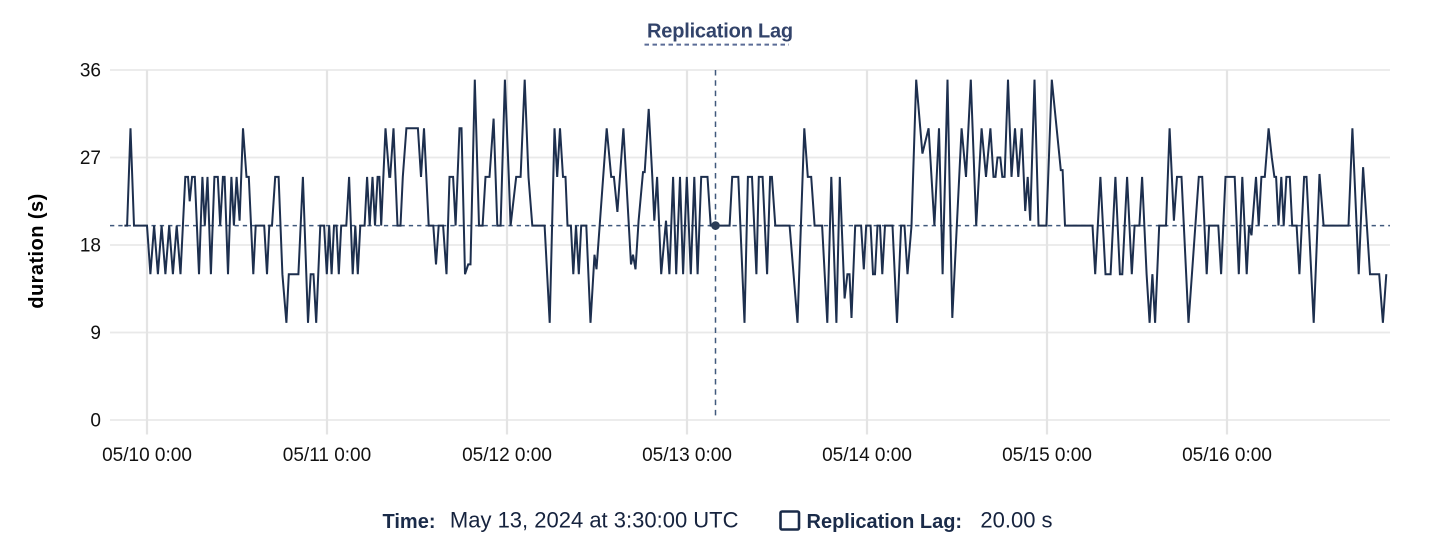 The image size is (1440, 556). What do you see at coordinates (95, 421) in the screenshot?
I see `svg-text: 0` at bounding box center [95, 421].